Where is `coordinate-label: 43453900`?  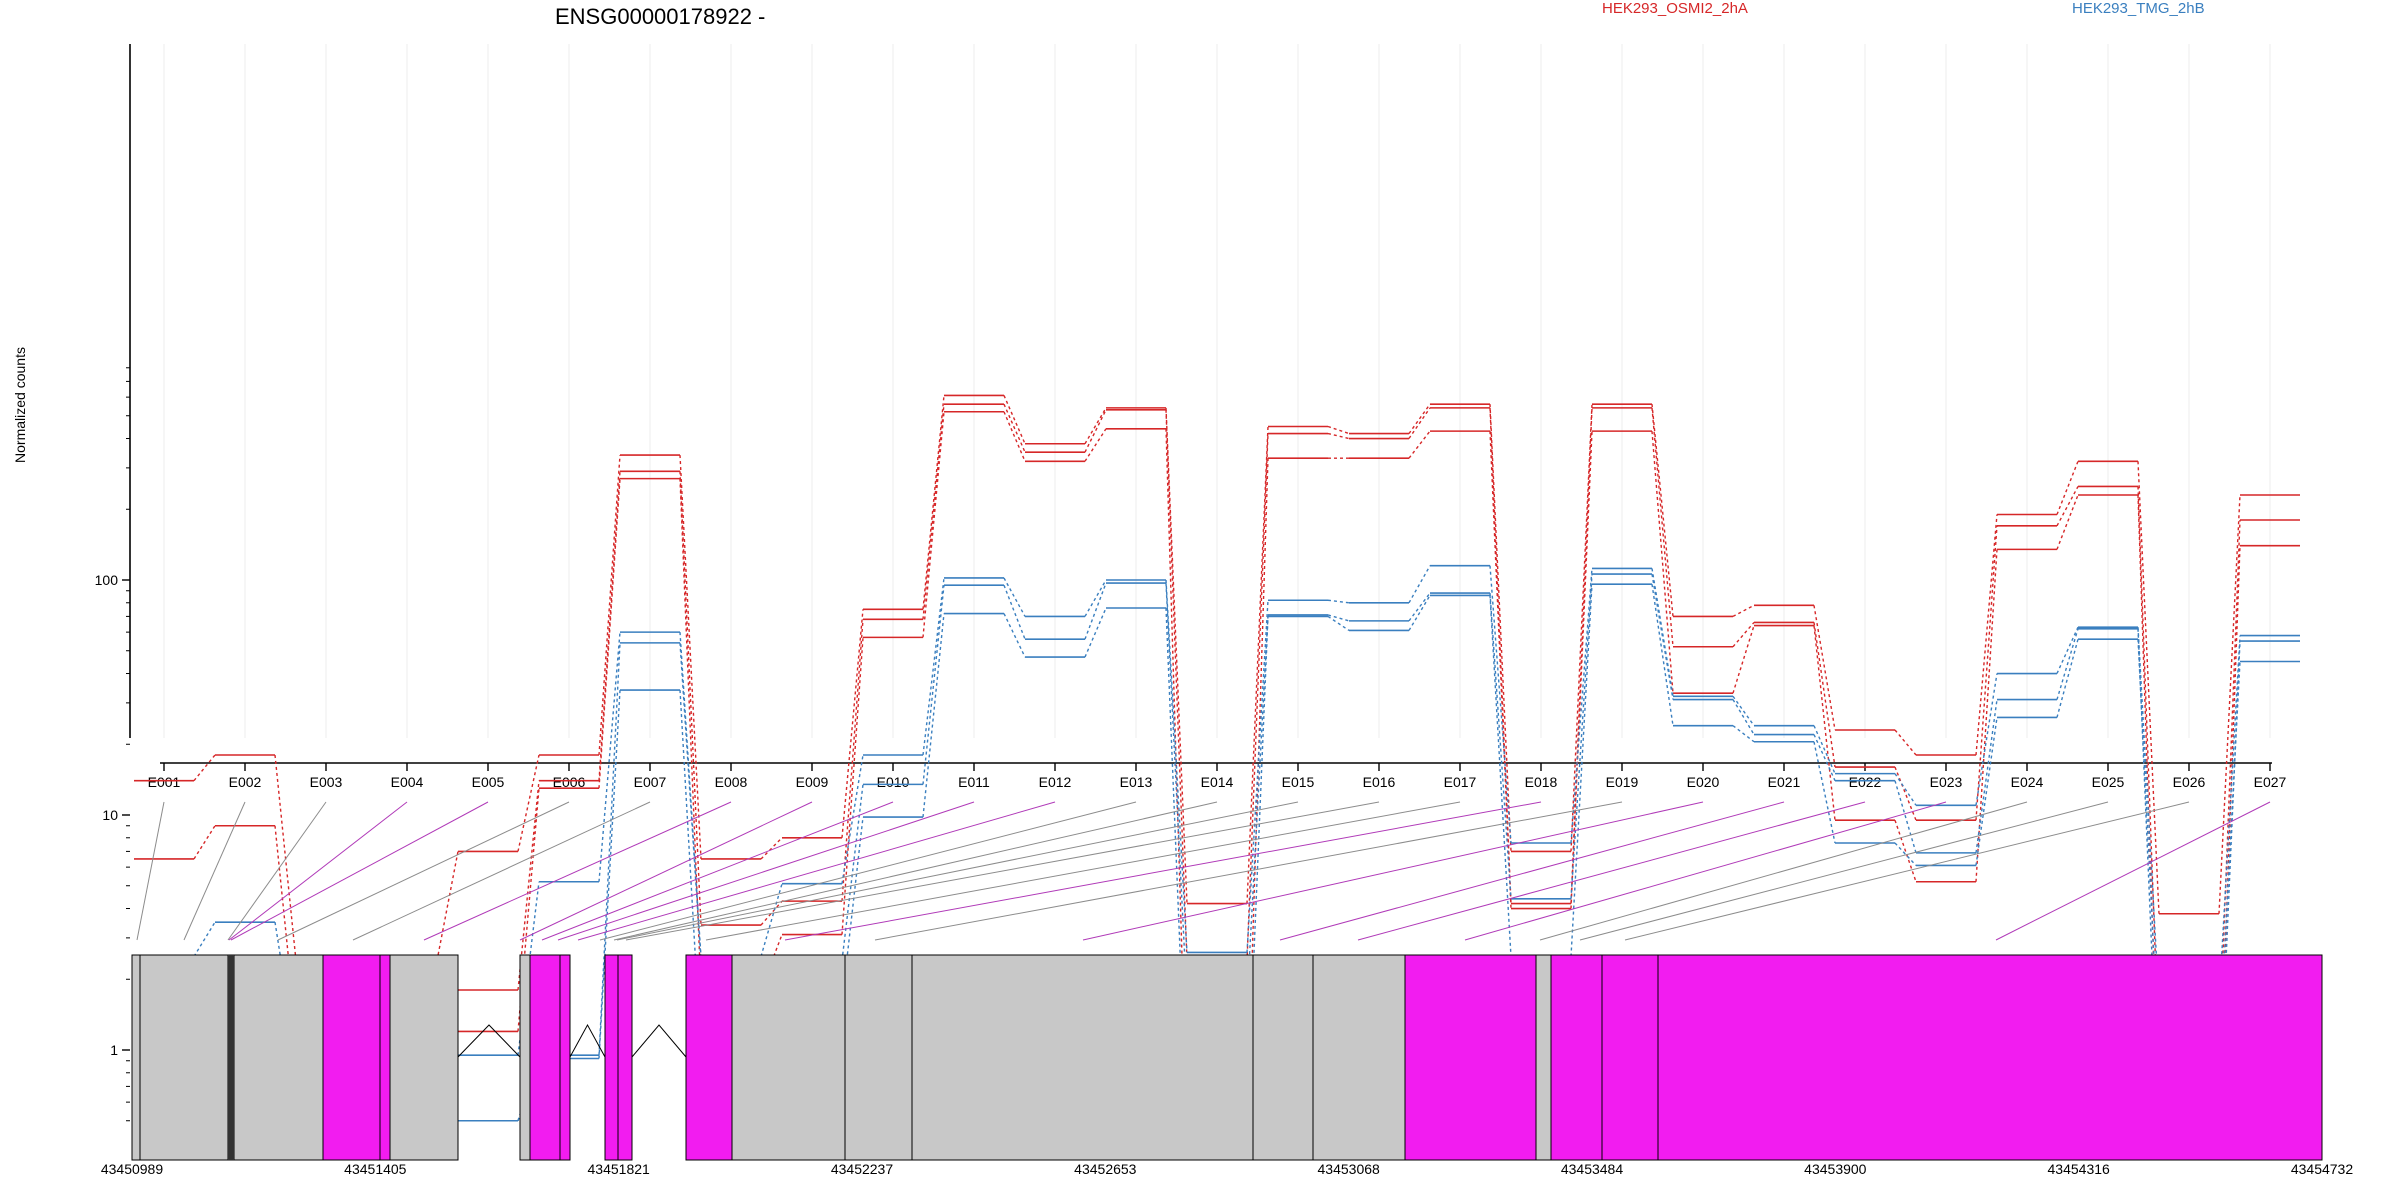 coordinate-label: 43453900 is located at coordinates (1835, 1169).